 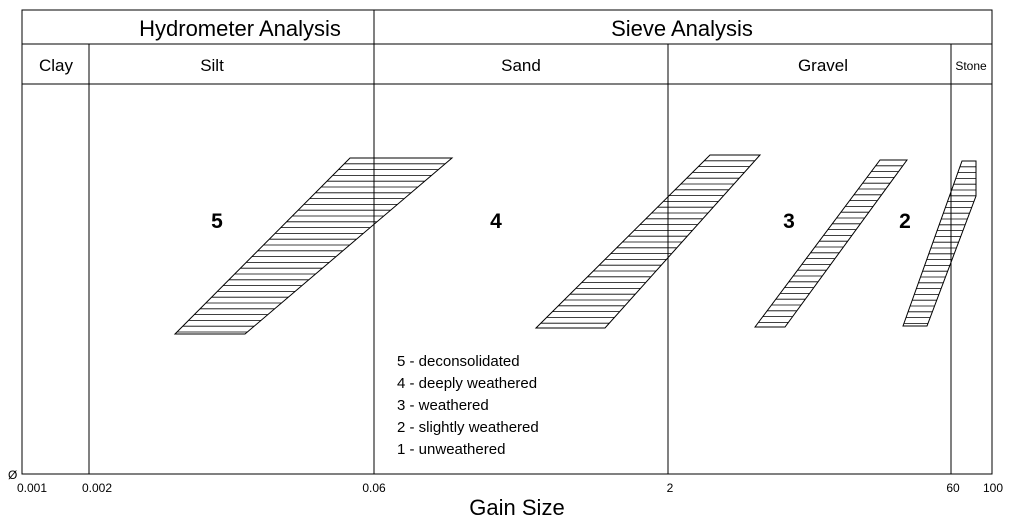 What do you see at coordinates (12, 475) in the screenshot?
I see `origin-symbol: Ø` at bounding box center [12, 475].